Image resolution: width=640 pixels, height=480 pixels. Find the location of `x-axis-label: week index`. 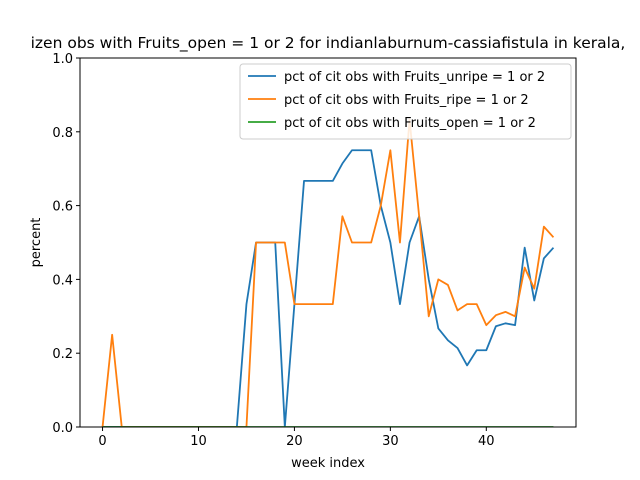

x-axis-label: week index is located at coordinates (328, 463).